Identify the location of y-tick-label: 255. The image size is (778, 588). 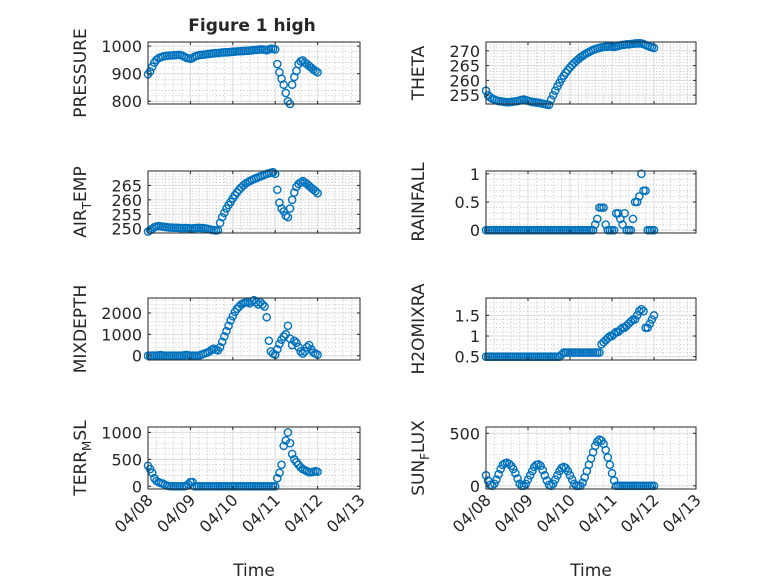
(126, 214).